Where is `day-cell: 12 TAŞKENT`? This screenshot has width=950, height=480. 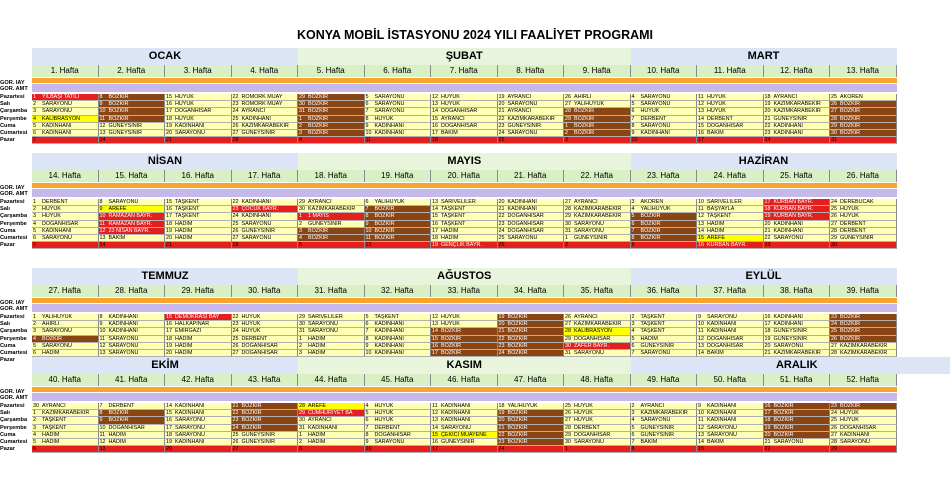 day-cell: 12 TAŞKENT is located at coordinates (730, 217).